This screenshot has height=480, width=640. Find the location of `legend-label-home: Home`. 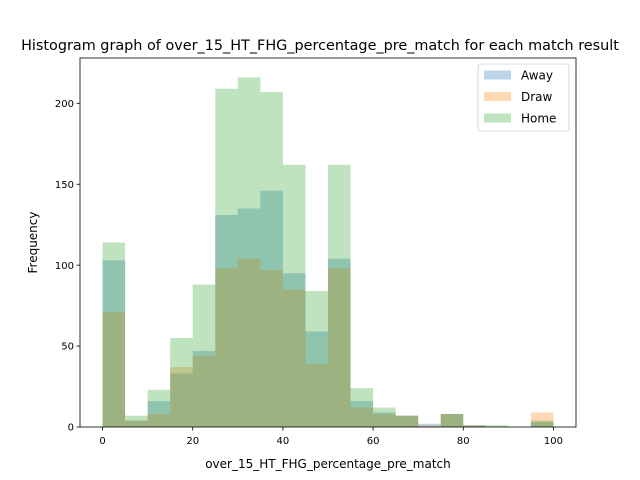

legend-label-home: Home is located at coordinates (538, 119).